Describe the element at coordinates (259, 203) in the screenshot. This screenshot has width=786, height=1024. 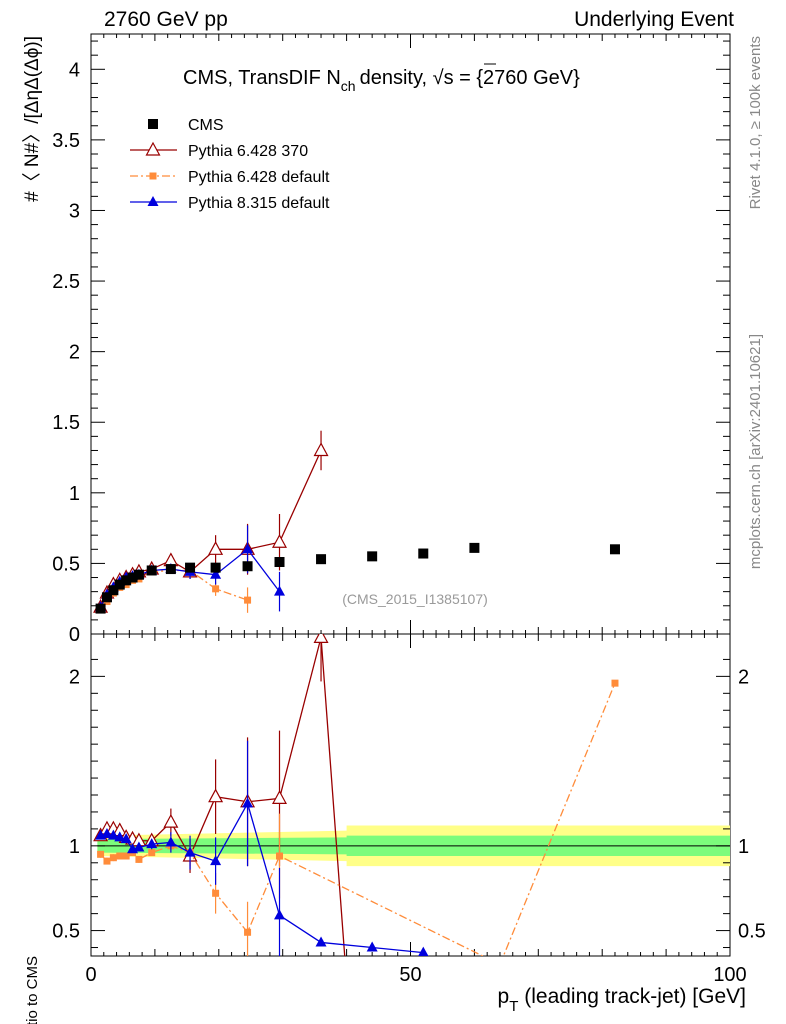
I see `legend-entry: Pythia 8.315 default` at that location.